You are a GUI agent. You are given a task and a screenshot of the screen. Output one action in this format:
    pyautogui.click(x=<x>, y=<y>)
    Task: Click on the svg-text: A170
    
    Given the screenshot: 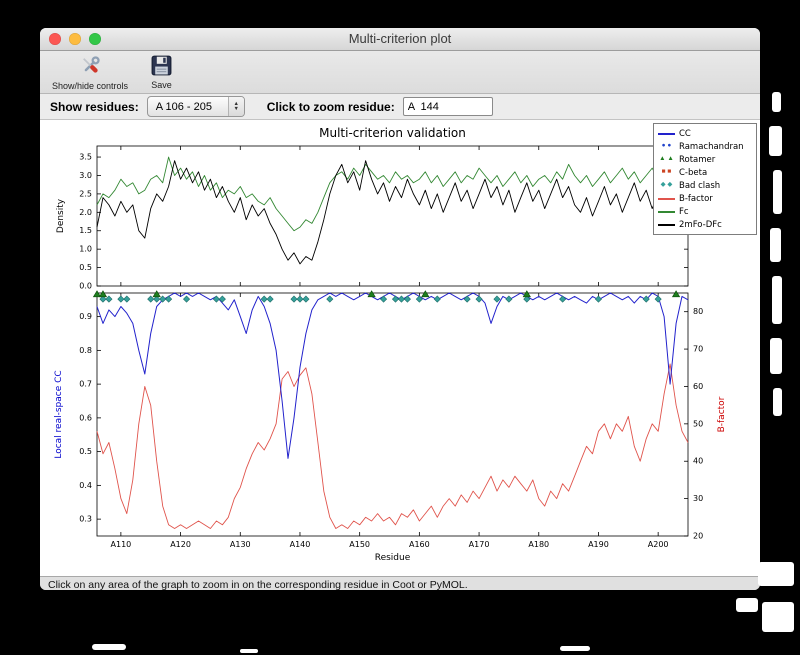 What is the action you would take?
    pyautogui.click(x=479, y=544)
    